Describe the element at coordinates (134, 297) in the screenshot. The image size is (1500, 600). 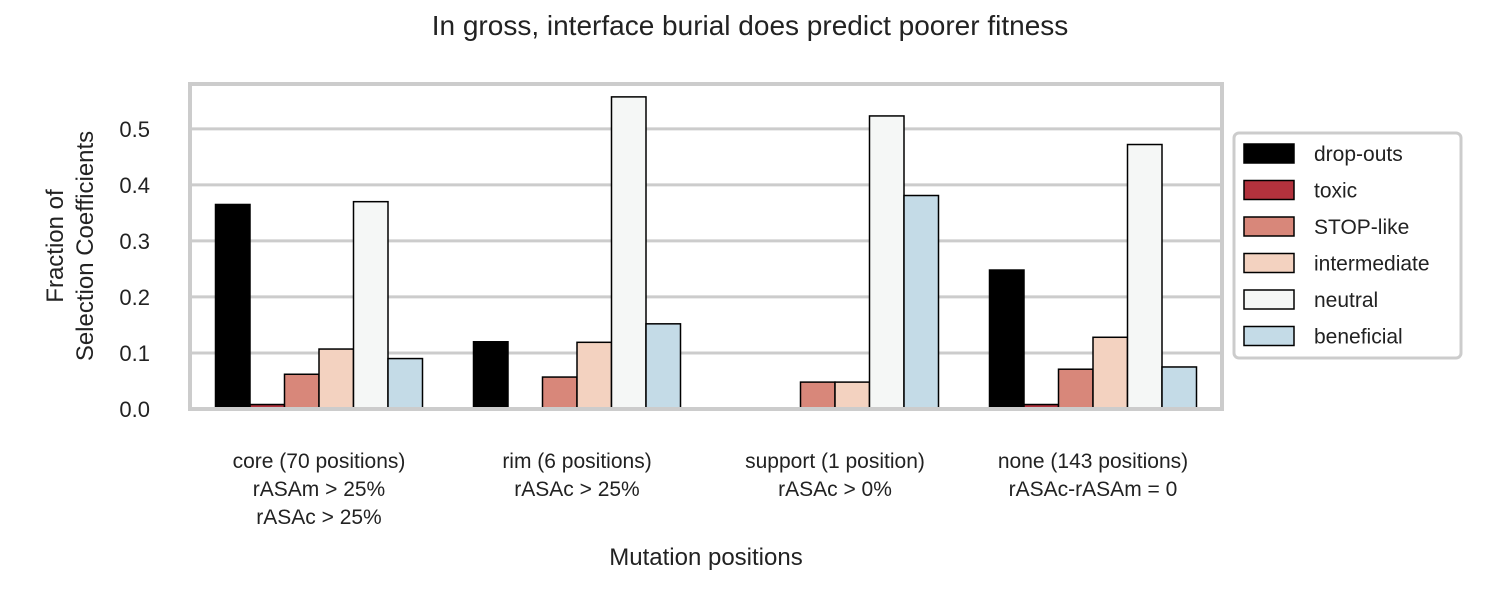
I see `y-tick-label: 0.2` at that location.